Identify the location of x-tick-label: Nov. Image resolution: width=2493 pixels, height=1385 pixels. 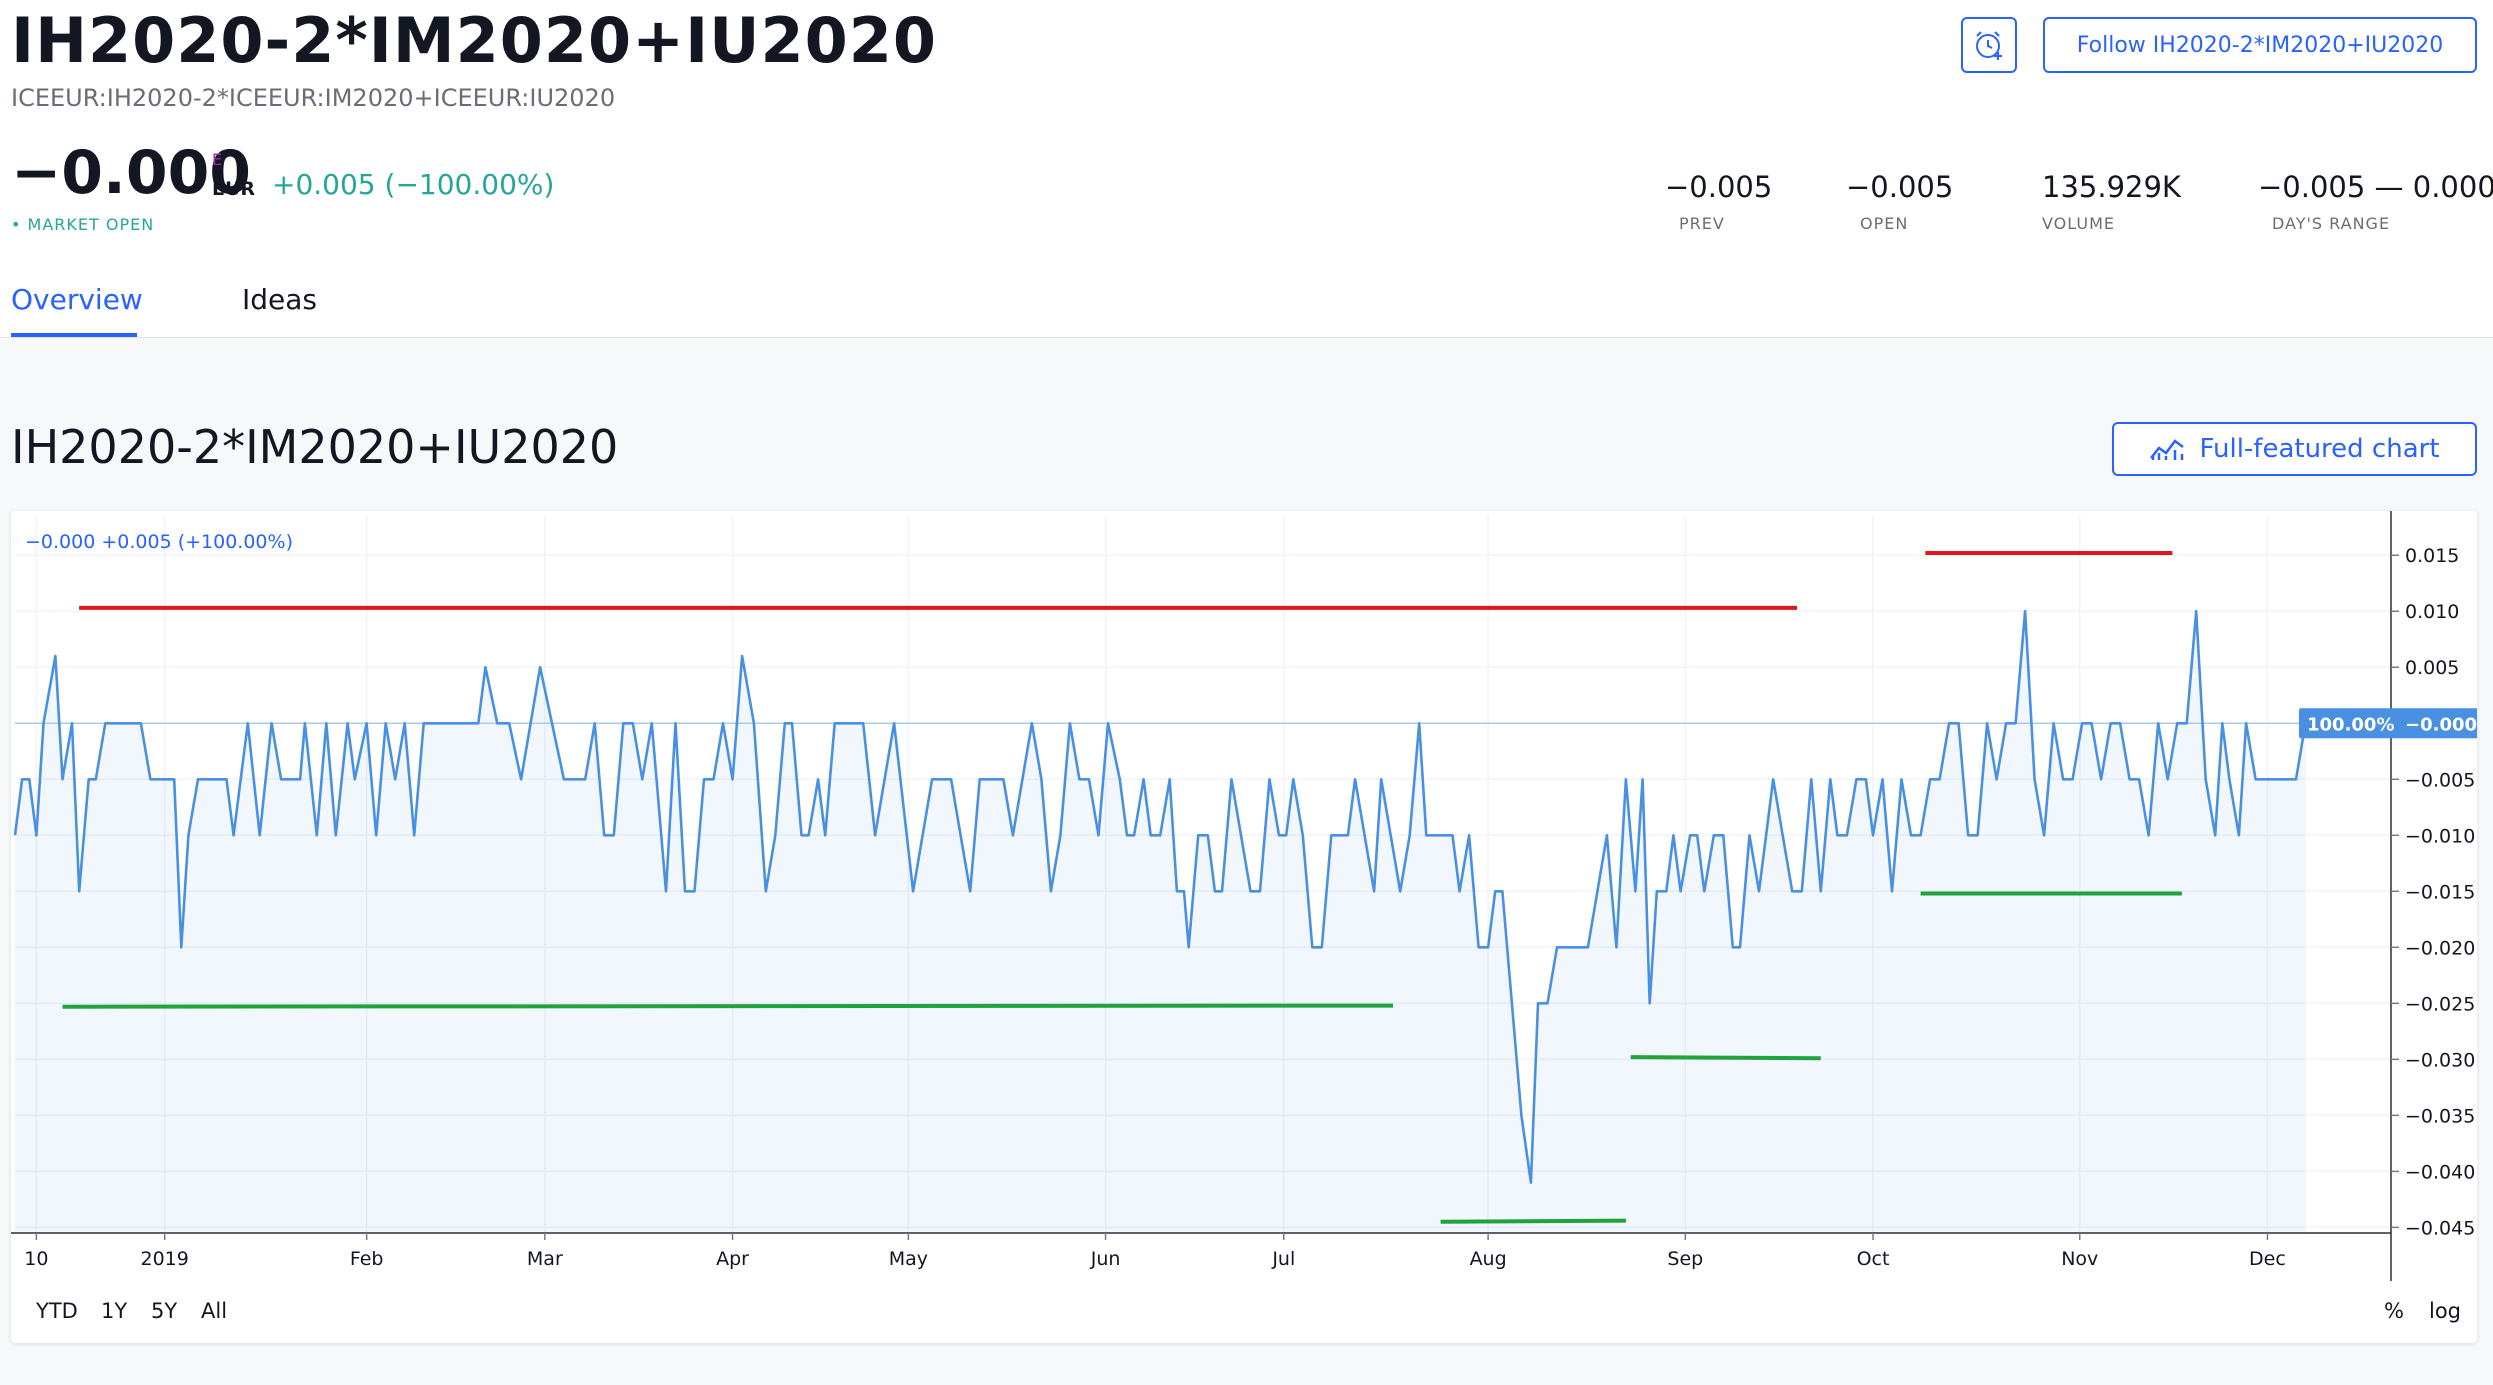
(2079, 1259).